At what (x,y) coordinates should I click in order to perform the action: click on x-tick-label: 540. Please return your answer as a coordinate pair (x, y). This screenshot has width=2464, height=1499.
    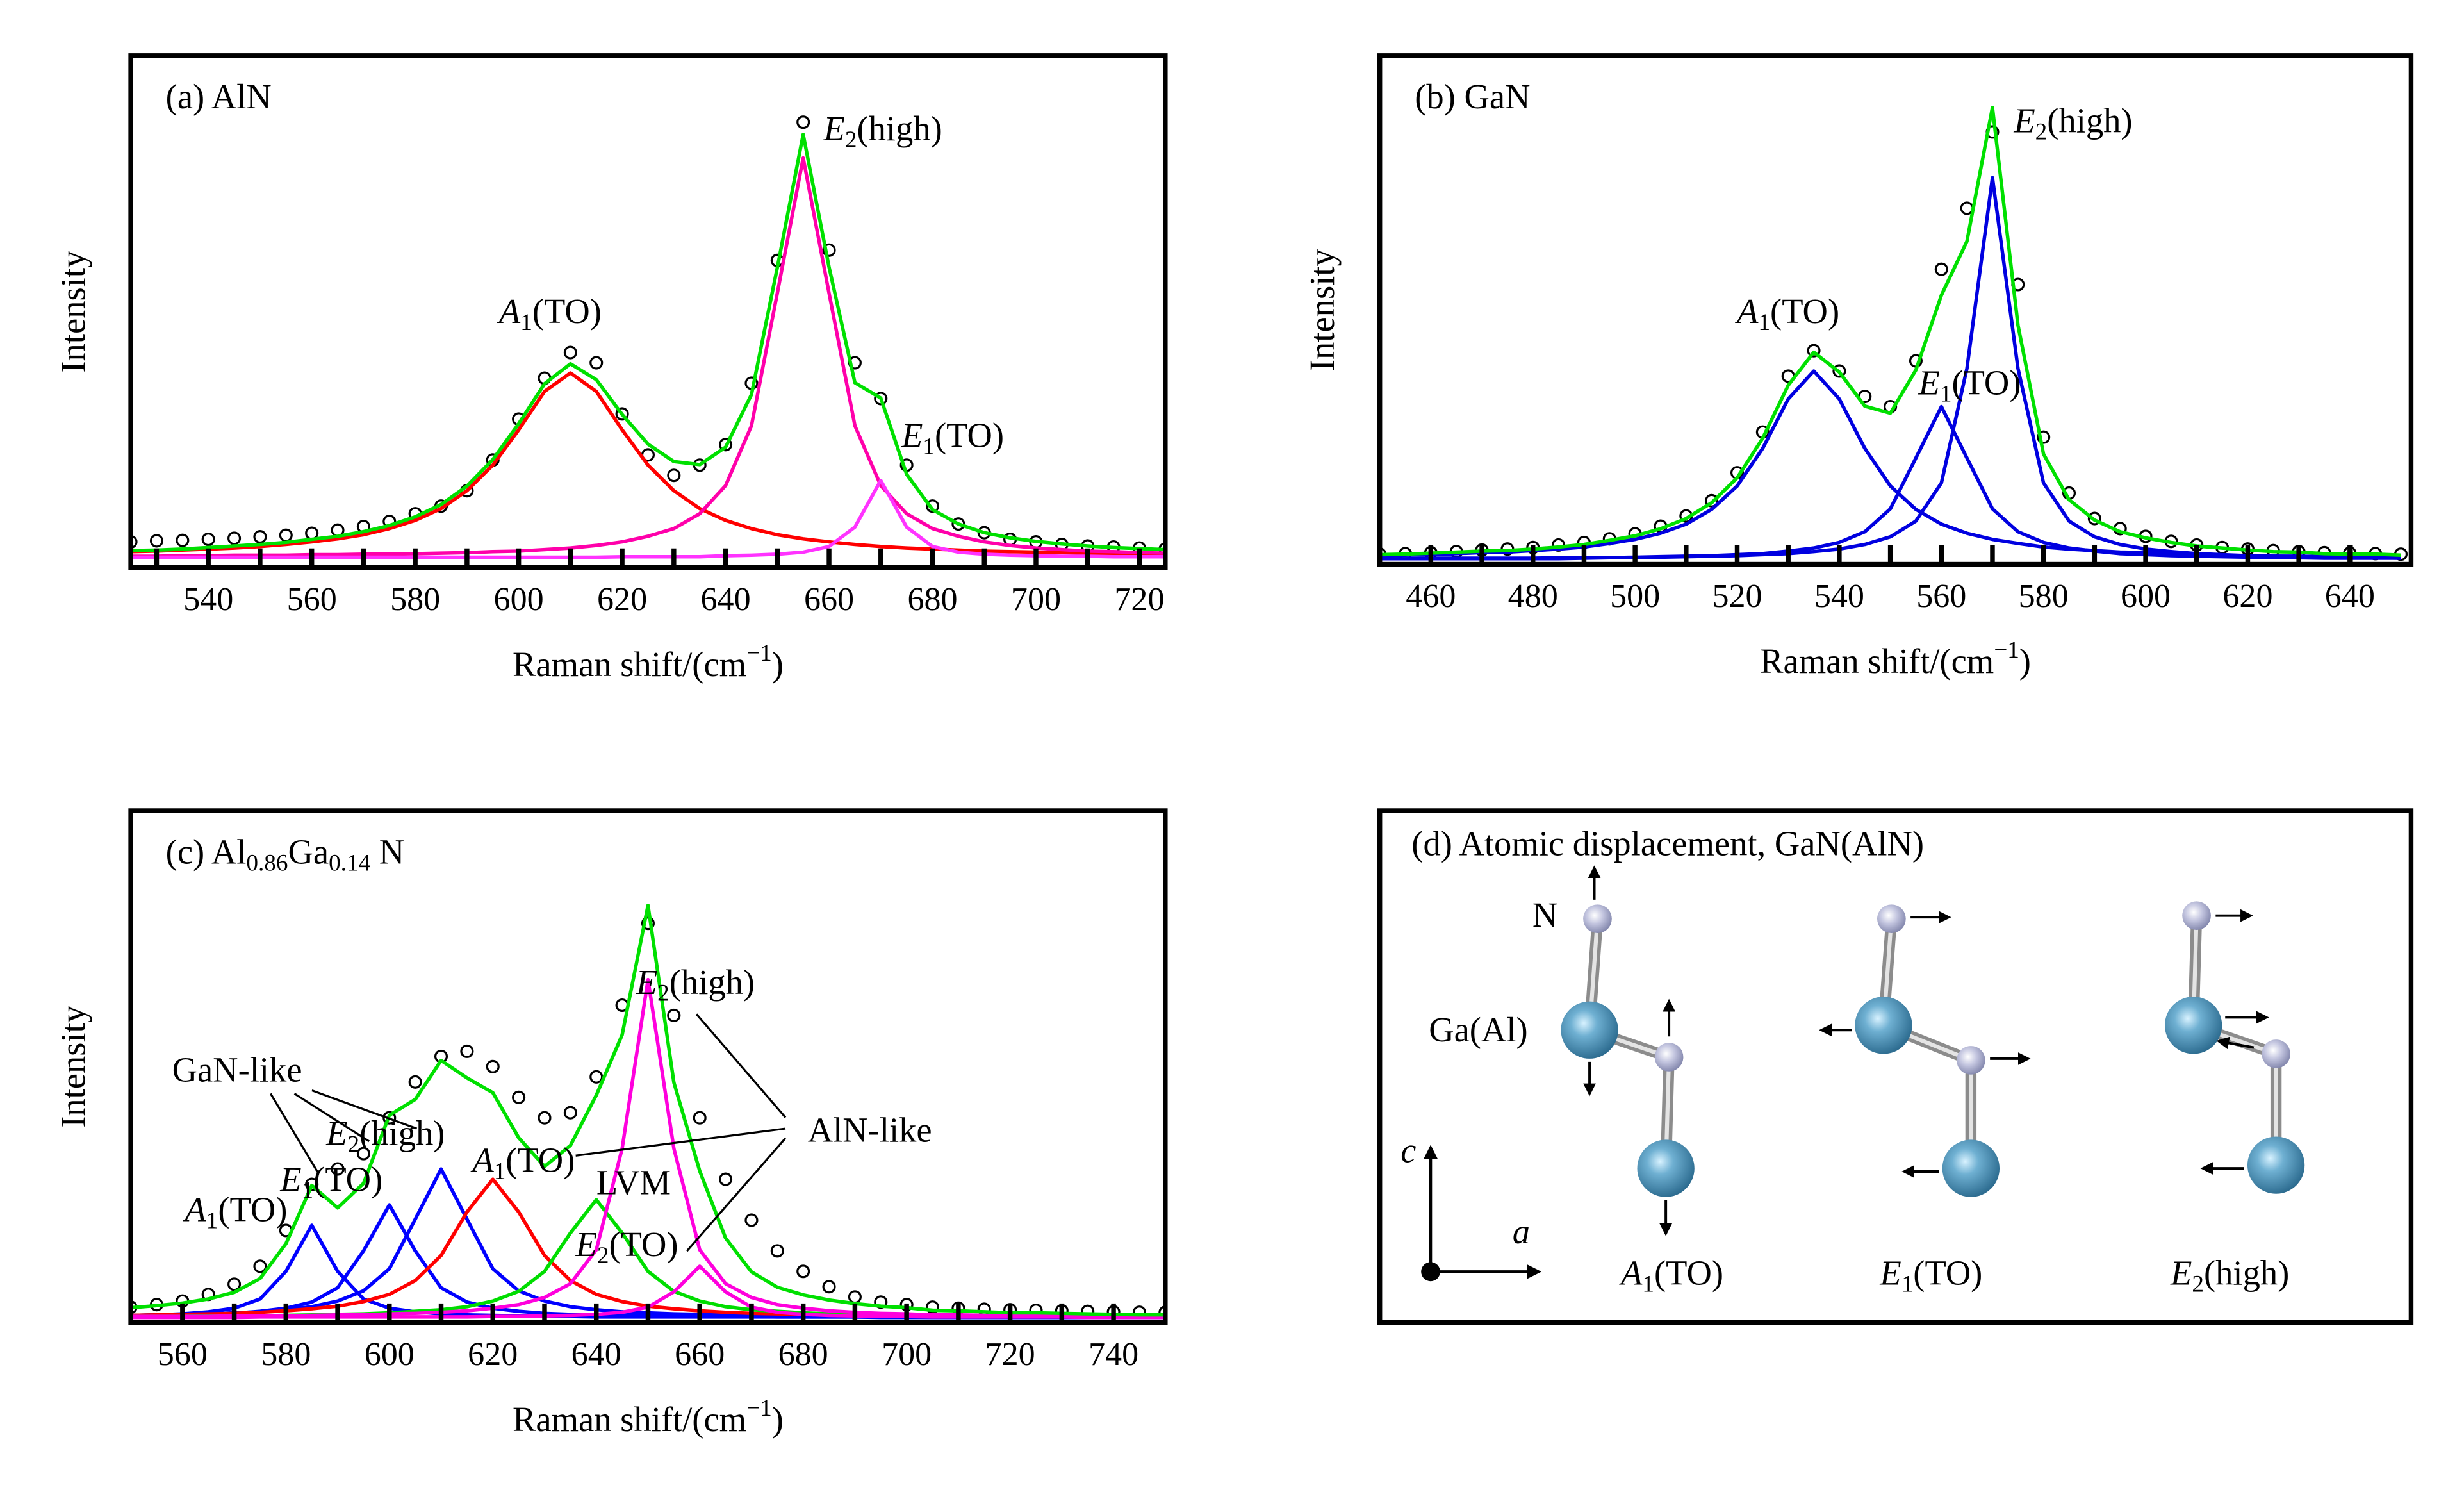
    Looking at the image, I should click on (208, 599).